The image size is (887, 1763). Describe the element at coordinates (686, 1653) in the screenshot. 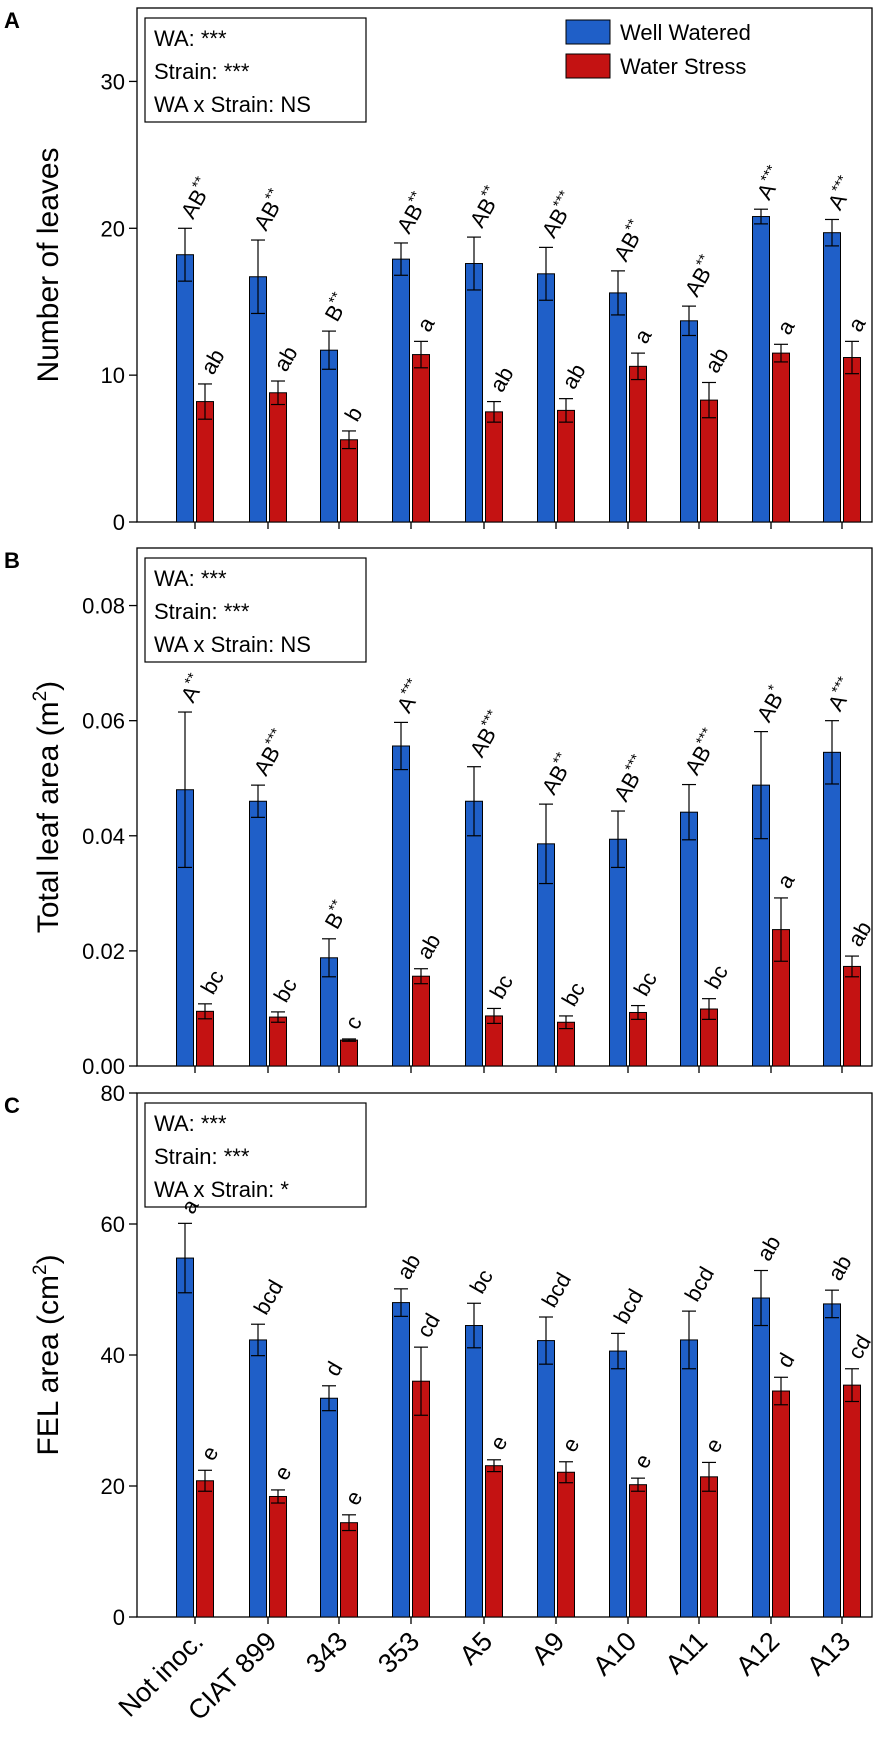

I see `x-category-label: A11` at that location.